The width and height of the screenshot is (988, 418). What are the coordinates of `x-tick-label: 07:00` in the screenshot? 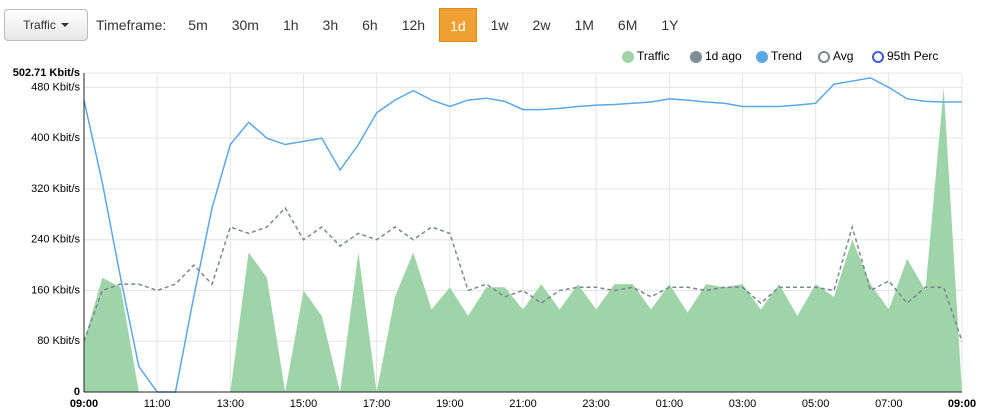 It's located at (889, 404).